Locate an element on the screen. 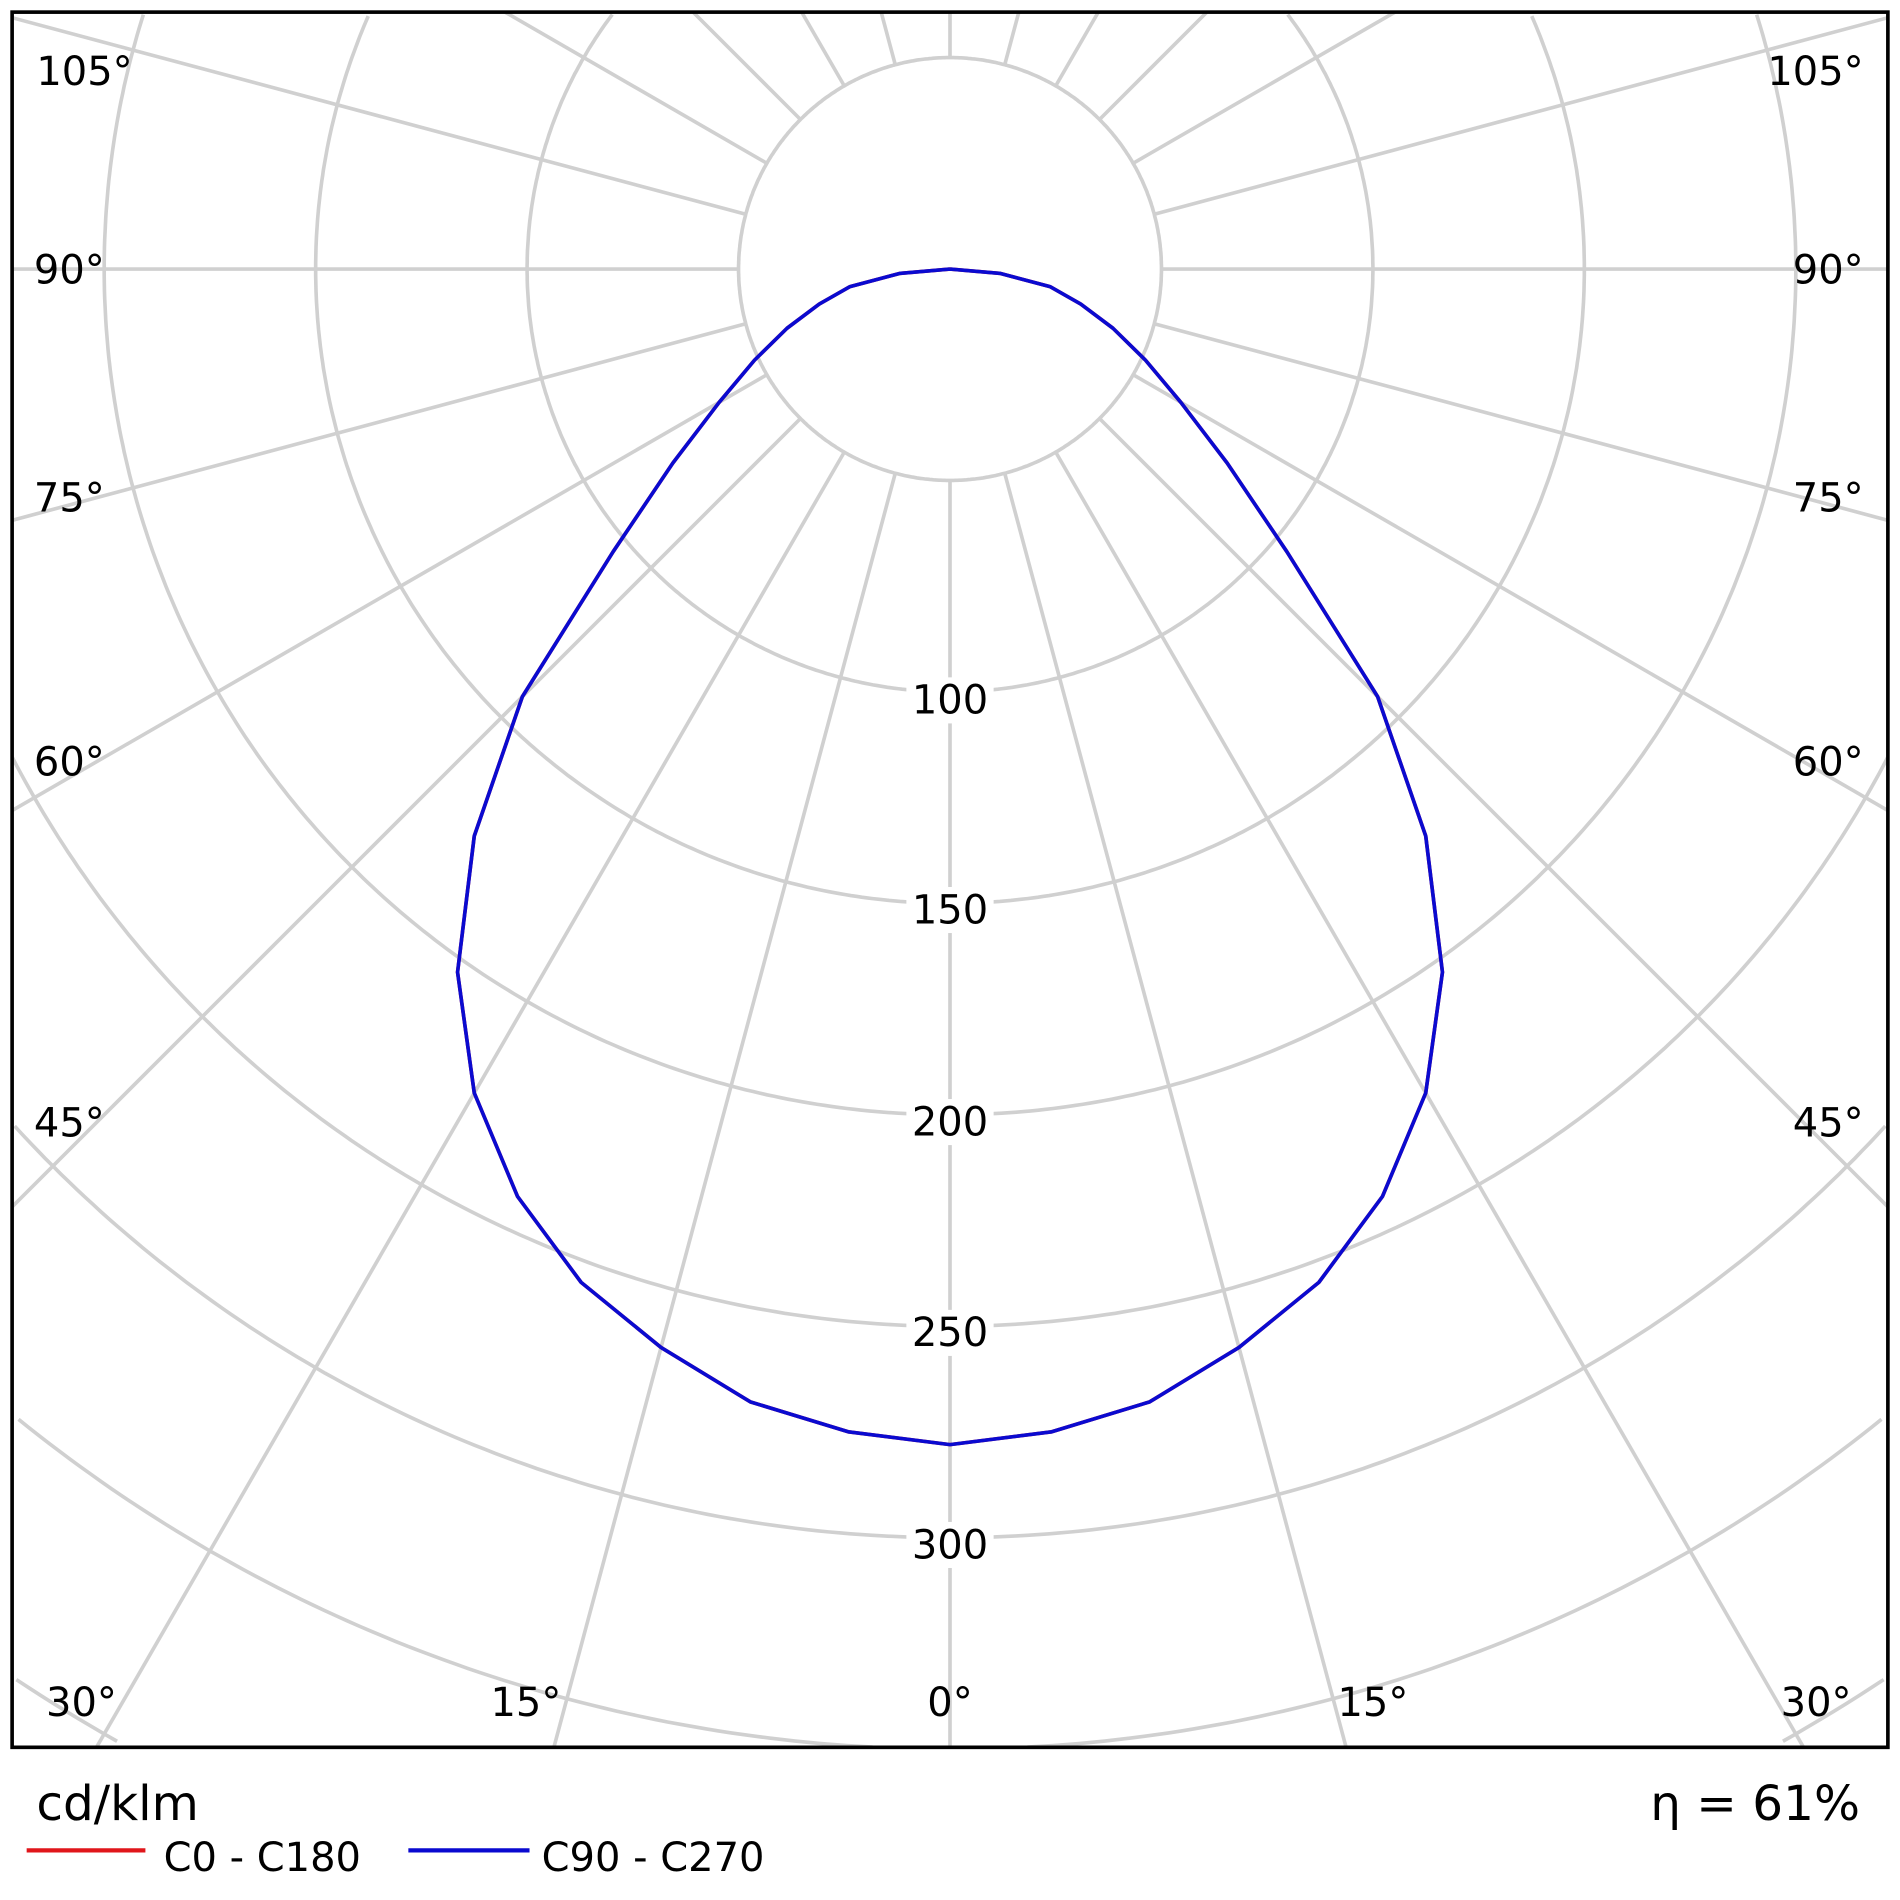  angle-tick-right-90: 90° is located at coordinates (1828, 271).